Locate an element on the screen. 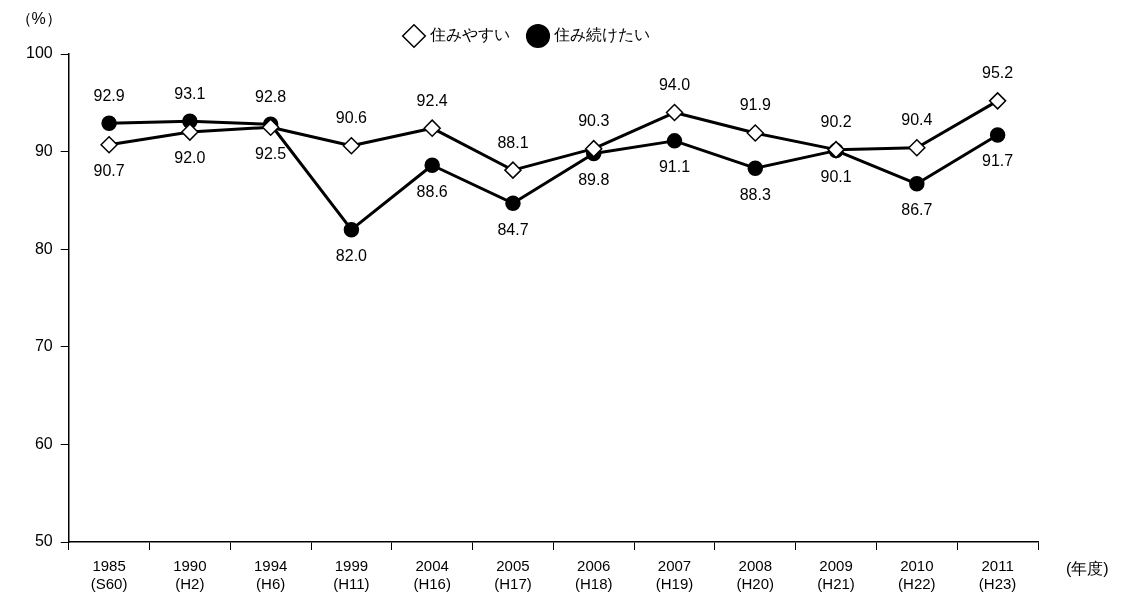 The height and width of the screenshot is (610, 1136). y-tick-label: 60 is located at coordinates (43, 443).